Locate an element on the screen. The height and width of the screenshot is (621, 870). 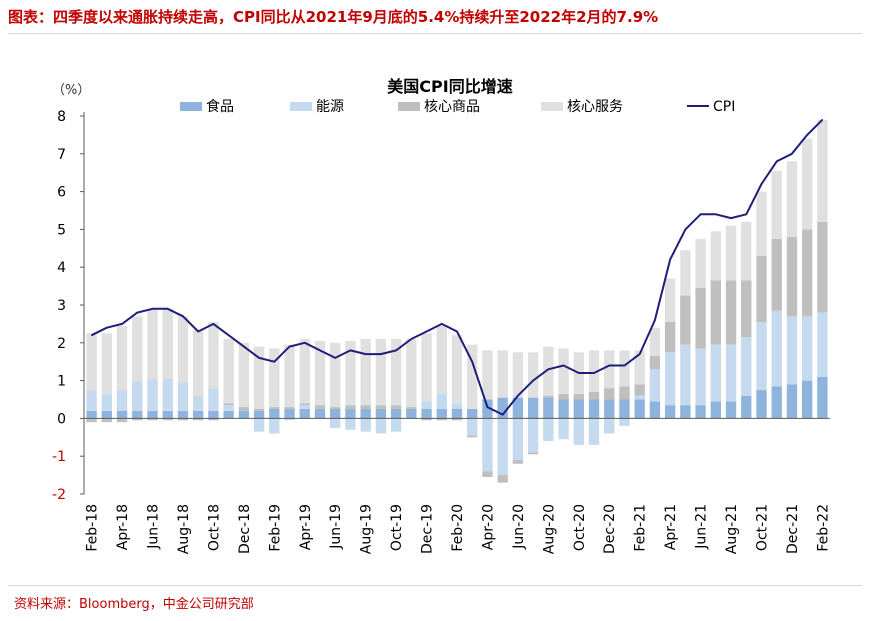
x-tick-label: Dec-20 is located at coordinates (610, 529).